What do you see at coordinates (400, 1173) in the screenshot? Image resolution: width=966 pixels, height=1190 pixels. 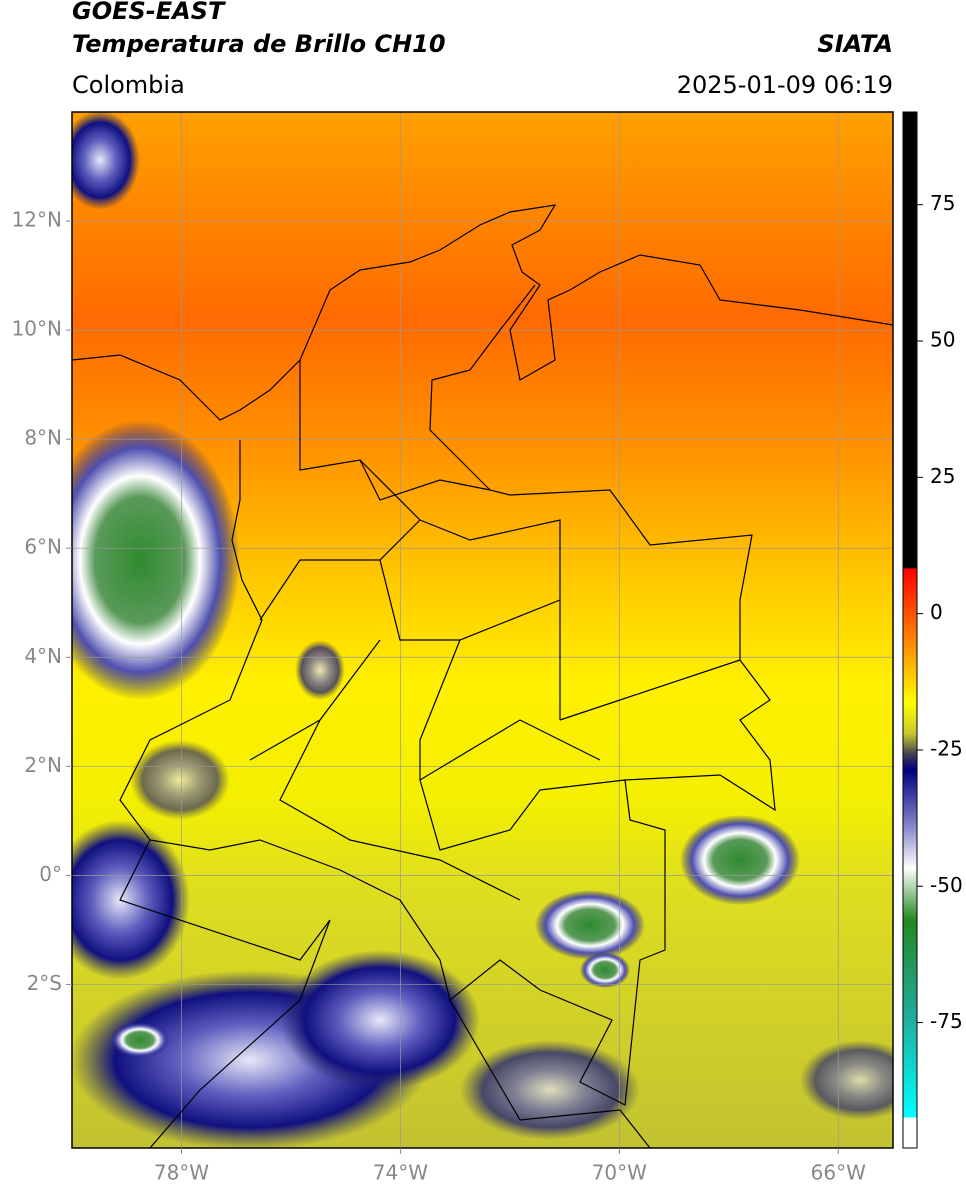 I see `x-tick-label: 74°W` at bounding box center [400, 1173].